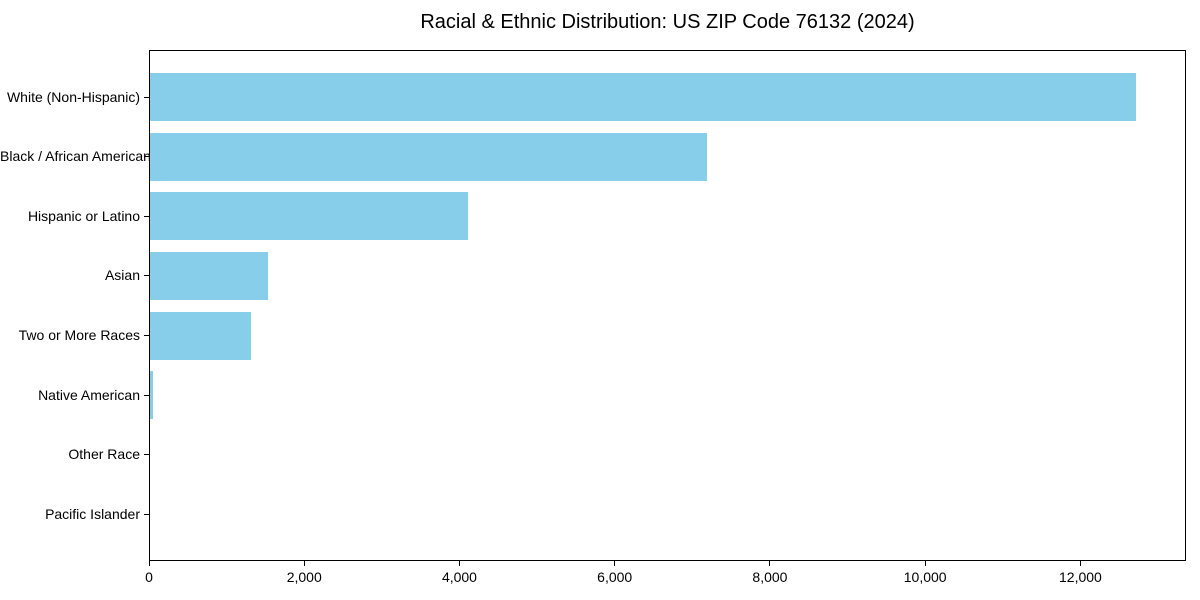 The image size is (1200, 600). Describe the element at coordinates (615, 577) in the screenshot. I see `x-axis-tick-label: 6,000` at that location.